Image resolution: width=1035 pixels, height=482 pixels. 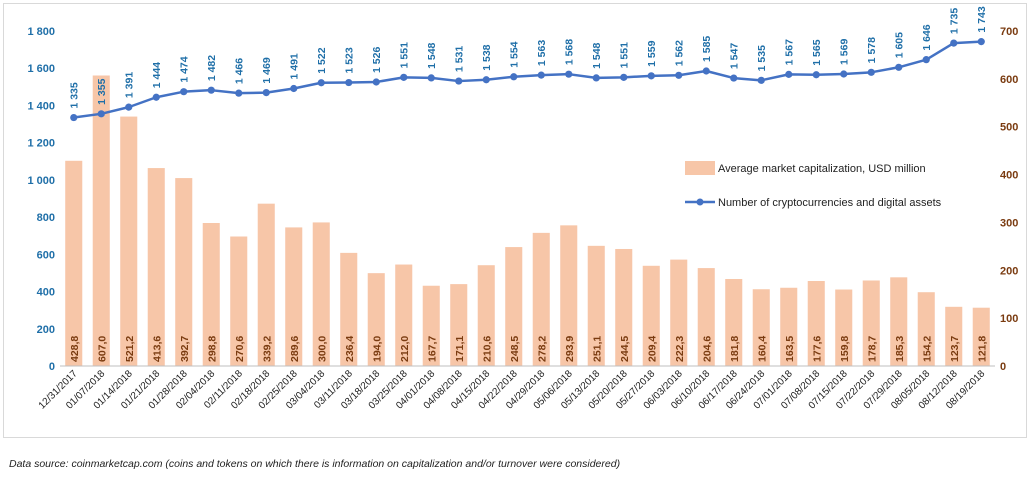 I want to click on bar-value-label: 209,4, so click(x=652, y=349).